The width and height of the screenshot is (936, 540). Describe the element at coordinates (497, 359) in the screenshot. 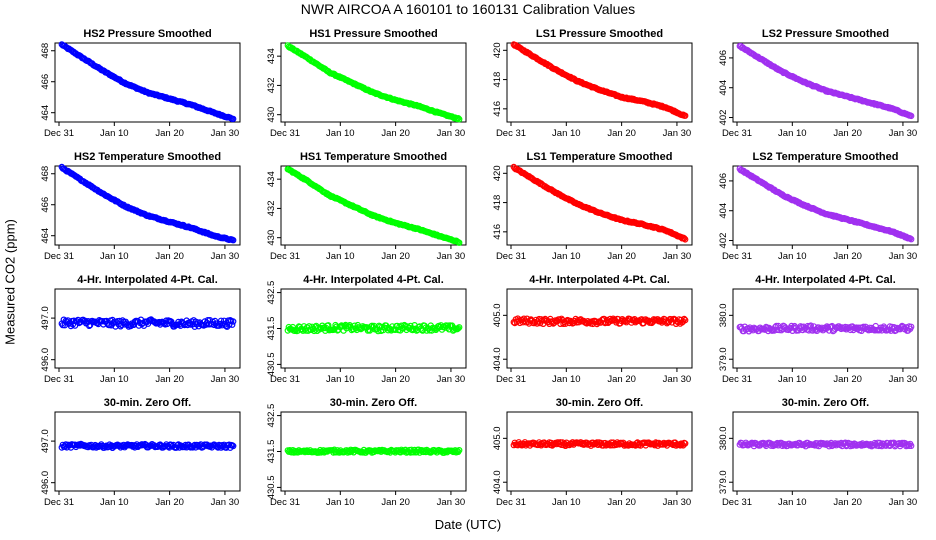

I see `y-tick-label: 404.0` at that location.